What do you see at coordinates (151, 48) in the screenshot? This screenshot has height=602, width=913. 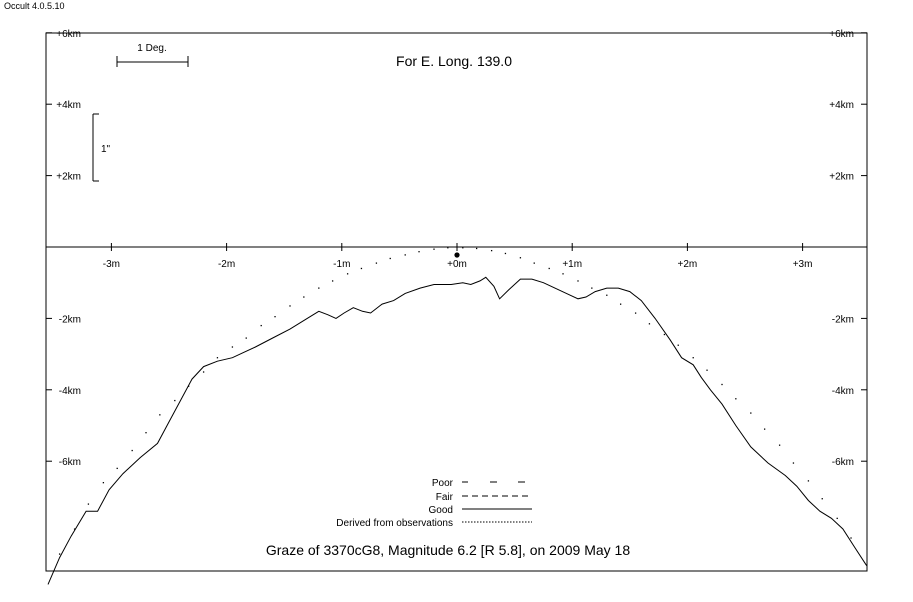 I see `degree-scale-label: 1 Deg.` at bounding box center [151, 48].